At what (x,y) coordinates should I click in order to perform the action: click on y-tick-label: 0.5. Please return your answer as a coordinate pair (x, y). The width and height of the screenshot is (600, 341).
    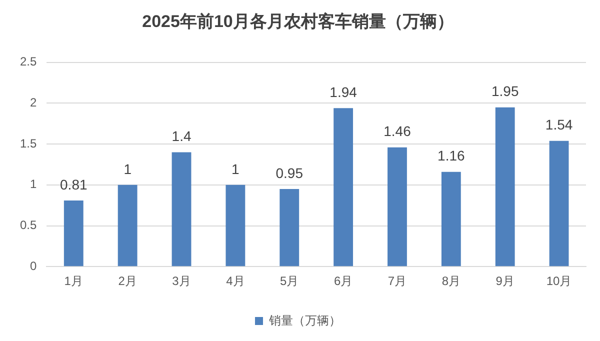
    Looking at the image, I should click on (28, 225).